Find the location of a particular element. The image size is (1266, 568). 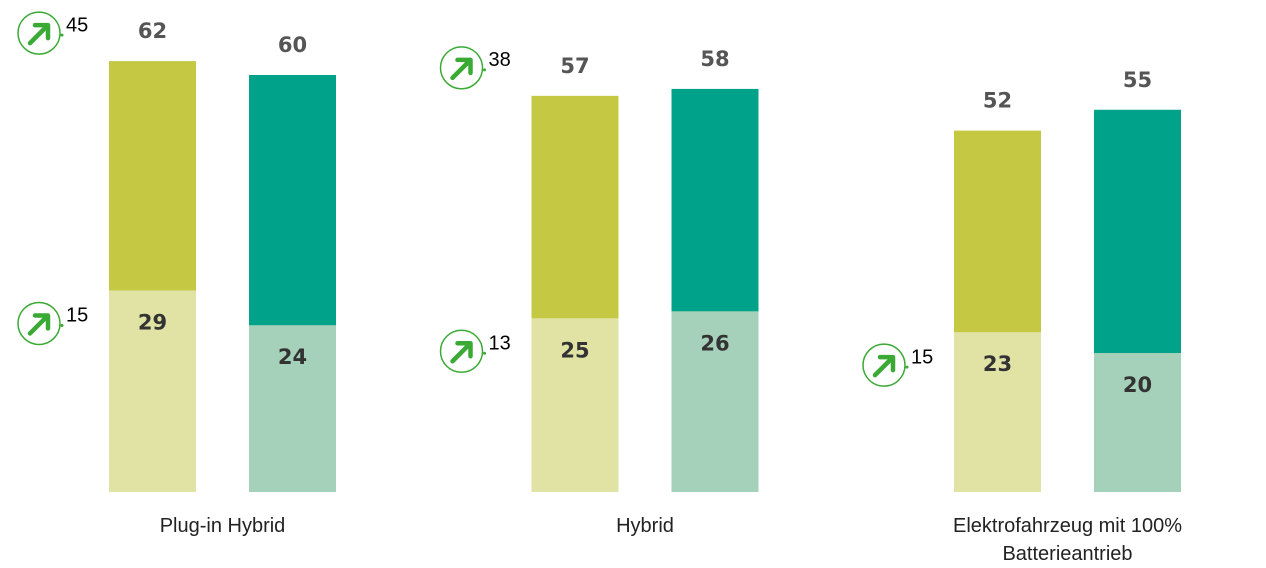

part-label: 29 is located at coordinates (152, 322).